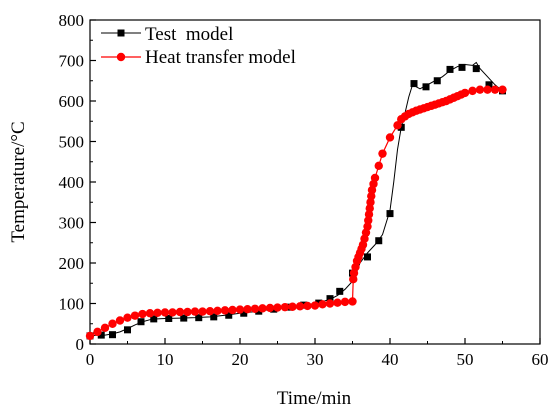 The image size is (550, 415). What do you see at coordinates (72, 101) in the screenshot?
I see `y-tick-label: 600` at bounding box center [72, 101].